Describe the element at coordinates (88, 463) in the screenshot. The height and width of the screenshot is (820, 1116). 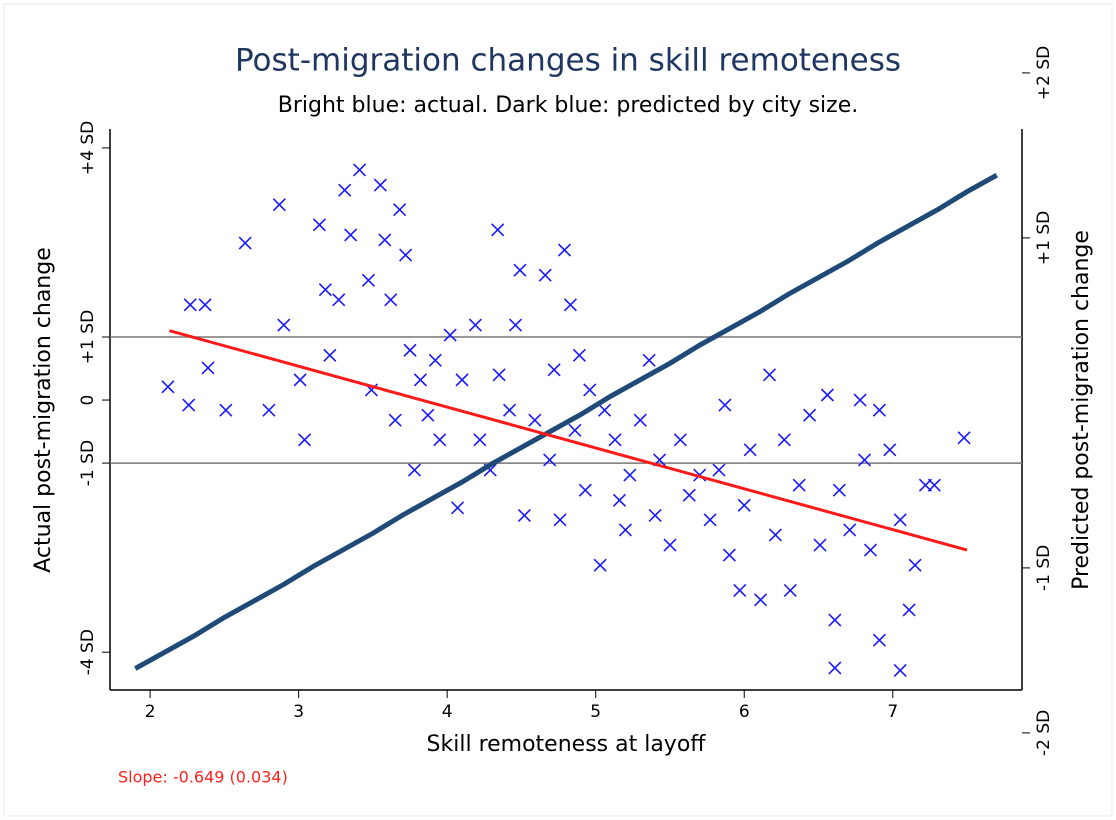
I see `y-tick-label: -1 SD` at that location.